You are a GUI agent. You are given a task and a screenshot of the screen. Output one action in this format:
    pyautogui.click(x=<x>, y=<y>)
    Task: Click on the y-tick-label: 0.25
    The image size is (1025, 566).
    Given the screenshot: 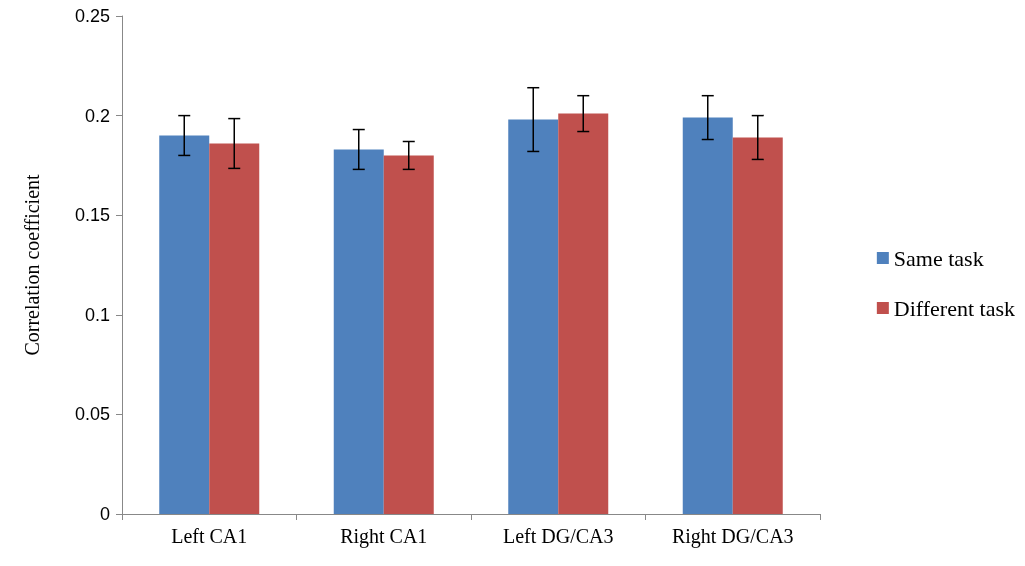 What is the action you would take?
    pyautogui.click(x=92, y=16)
    